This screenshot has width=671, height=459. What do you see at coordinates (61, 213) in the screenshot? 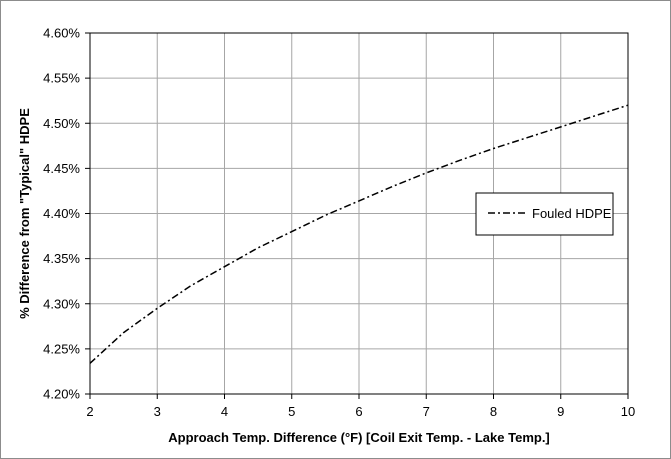
I see `y-tick-label: 4.40%` at bounding box center [61, 213].